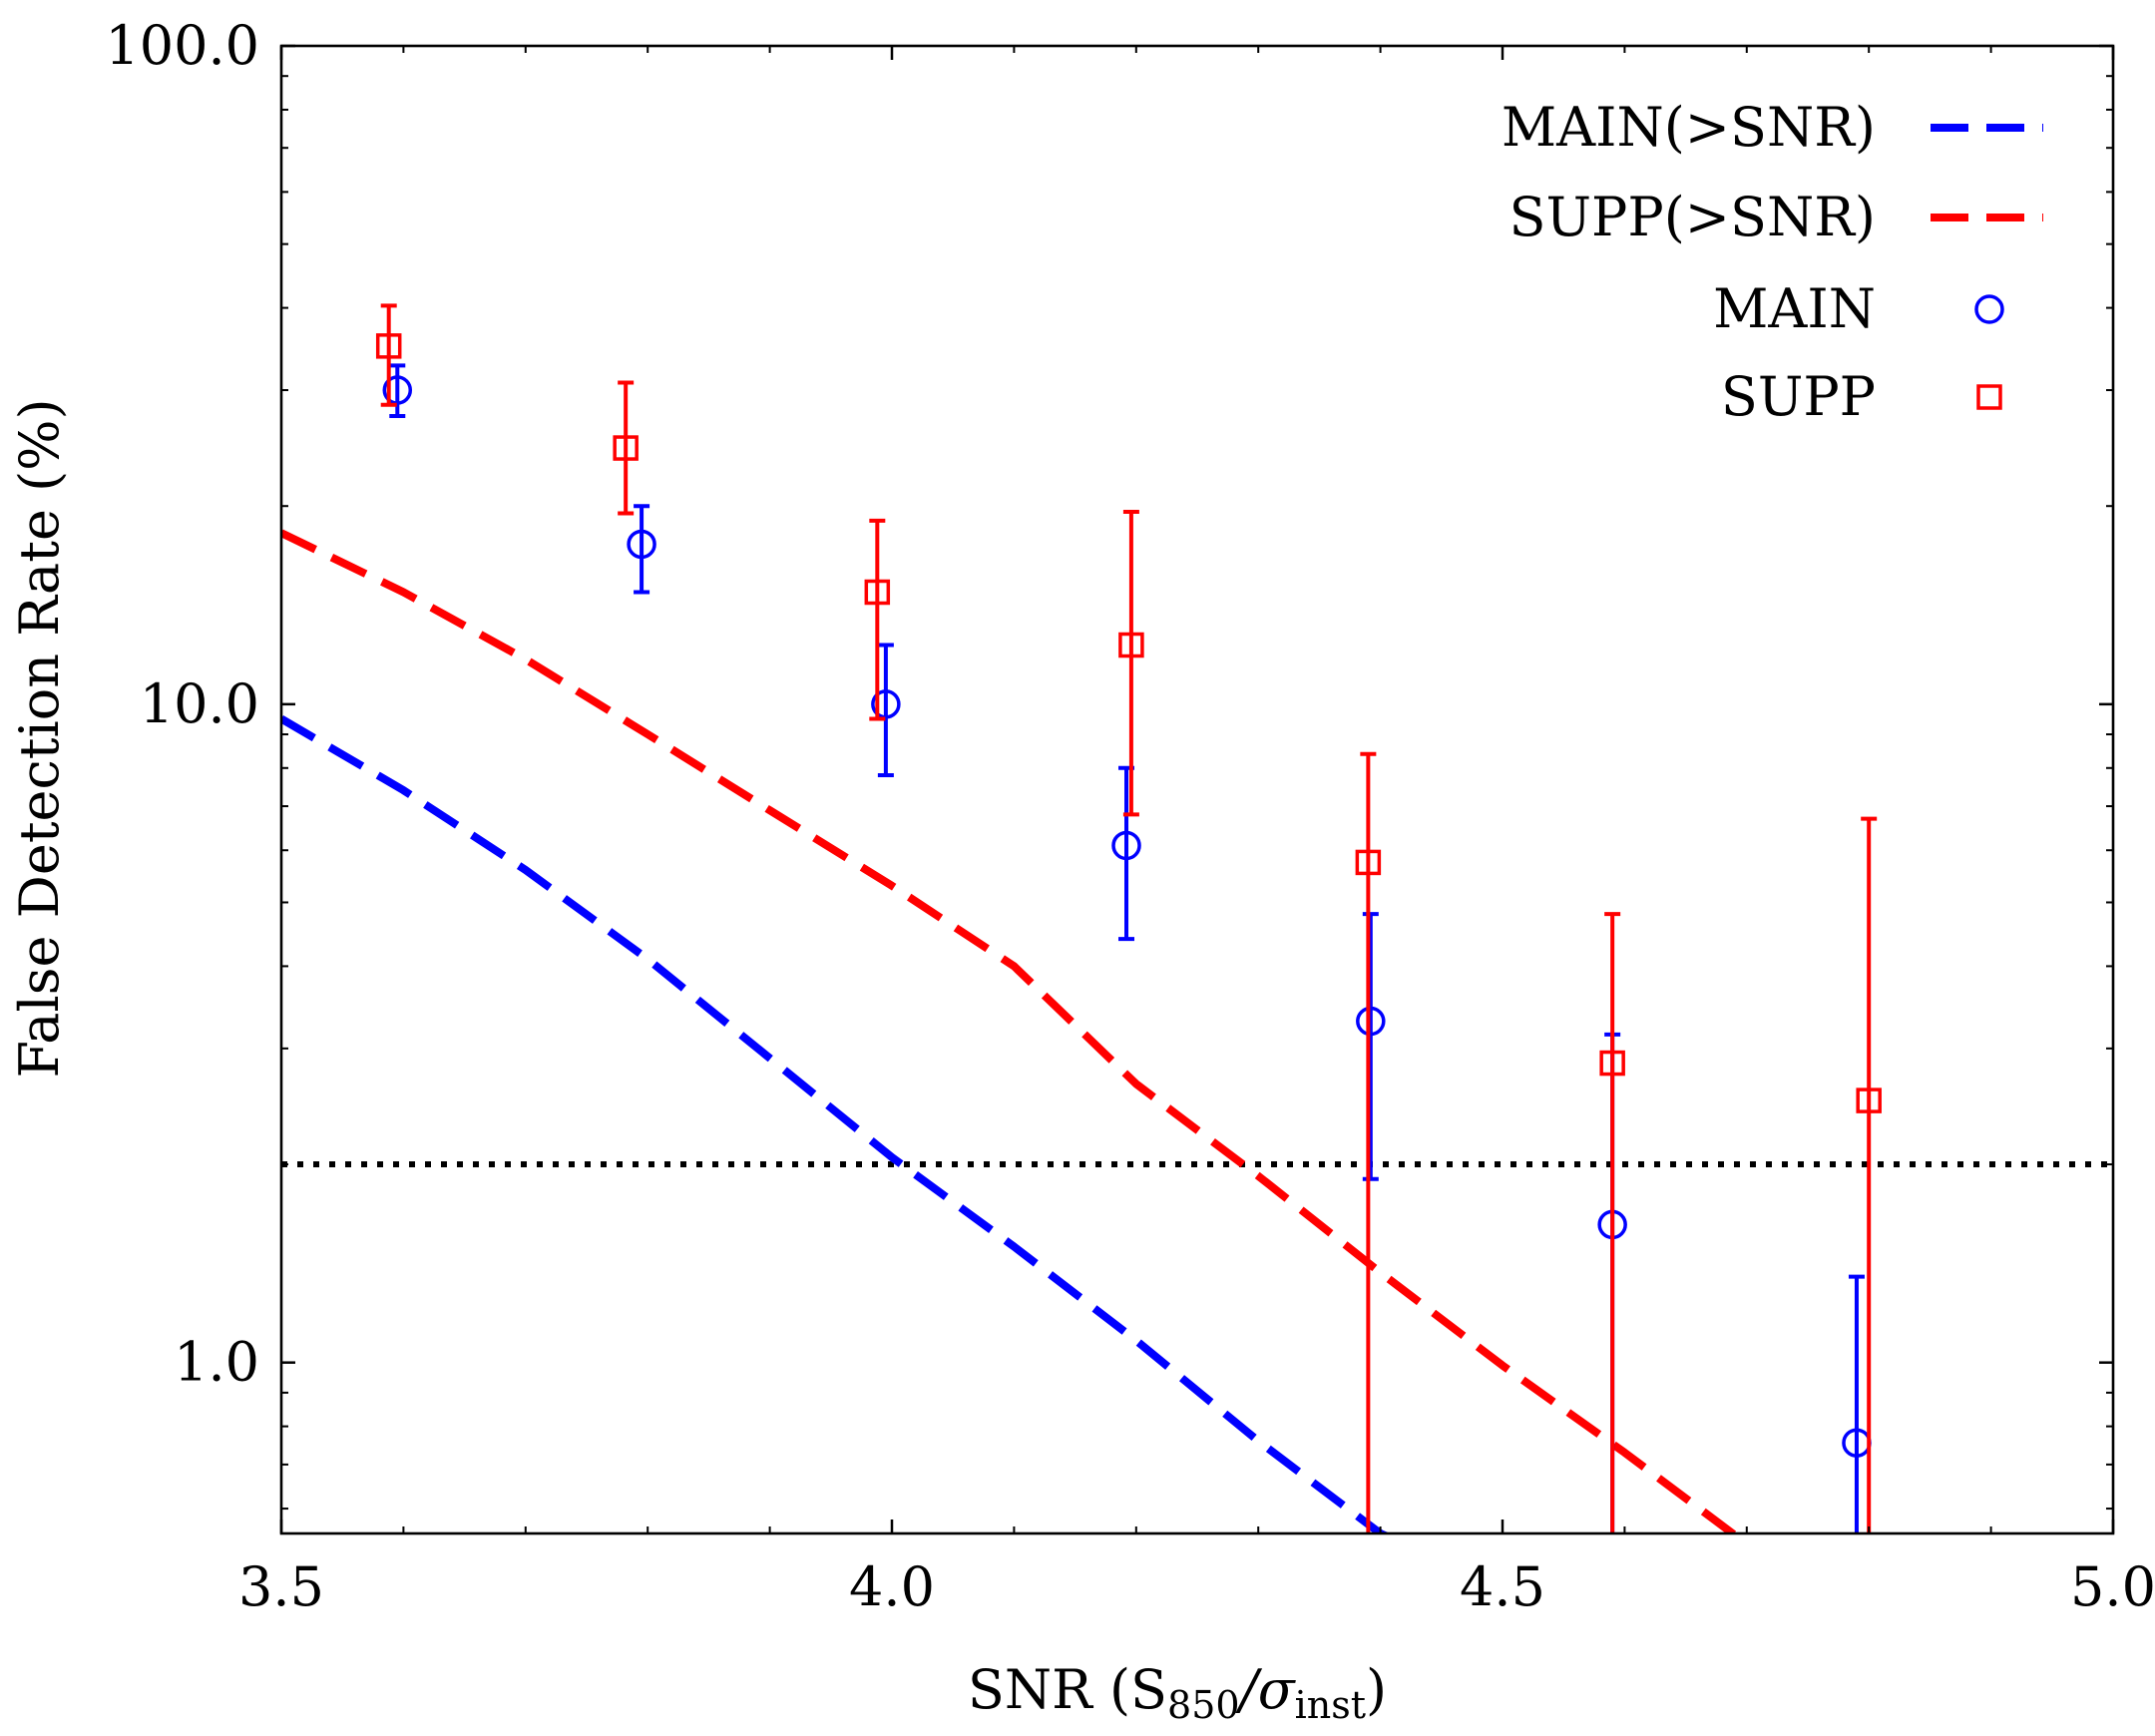  What do you see at coordinates (1689, 127) in the screenshot?
I see `legend-label-mainsnr-0: MAIN(>SNR)` at bounding box center [1689, 127].